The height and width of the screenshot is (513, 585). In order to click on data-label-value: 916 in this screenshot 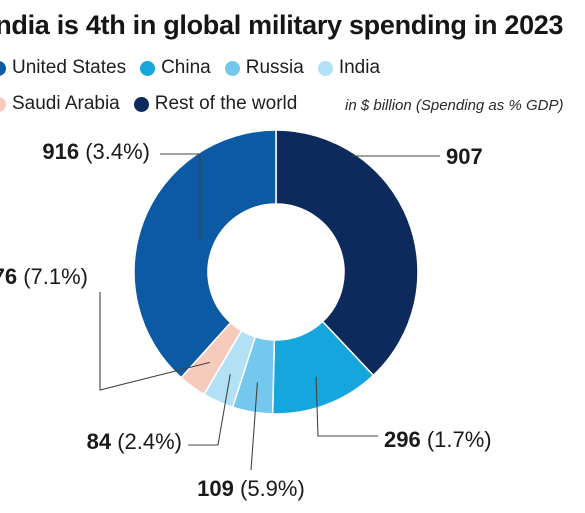, I will do `click(60, 151)`.